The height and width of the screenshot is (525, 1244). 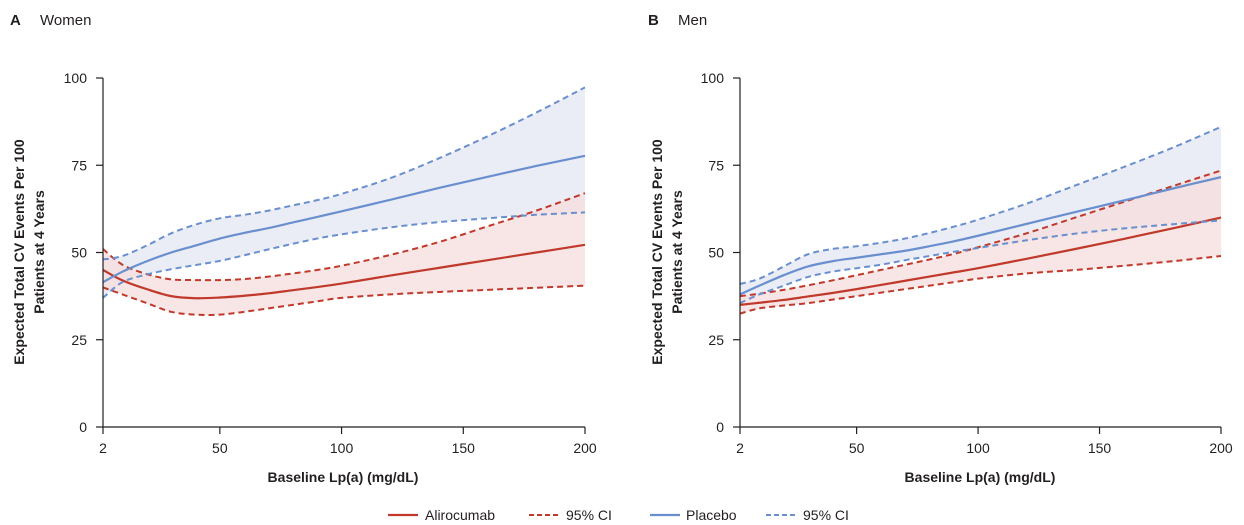 I want to click on panel-b-placebo-ci-band, so click(x=980, y=215).